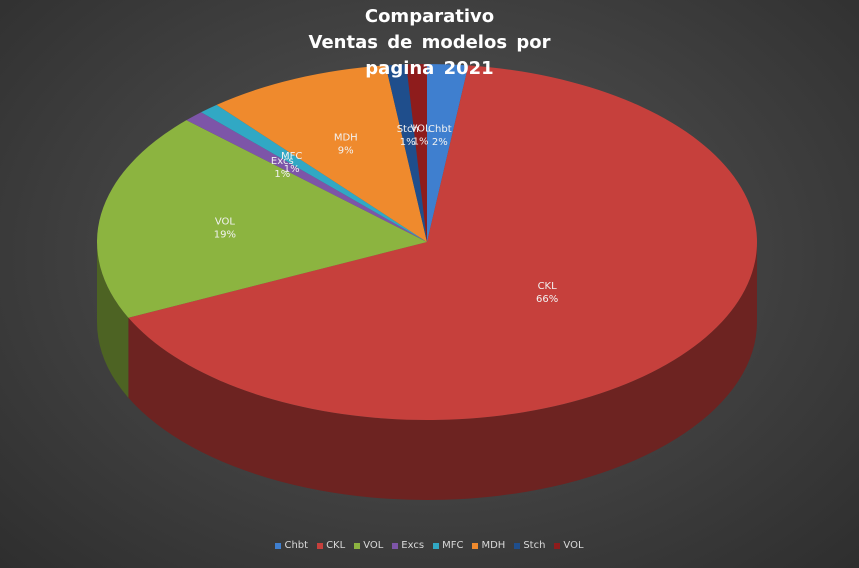 The width and height of the screenshot is (859, 568). Describe the element at coordinates (291, 163) in the screenshot. I see `data-label-mfc-4: MFC 1%` at that location.